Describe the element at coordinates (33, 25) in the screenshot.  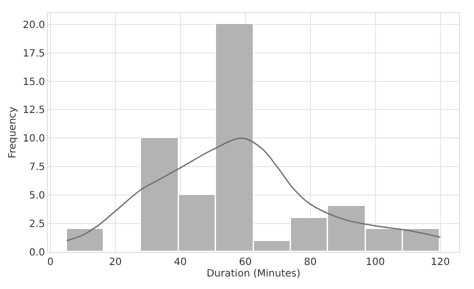
I see `y-tick-label: 20.0` at that location.